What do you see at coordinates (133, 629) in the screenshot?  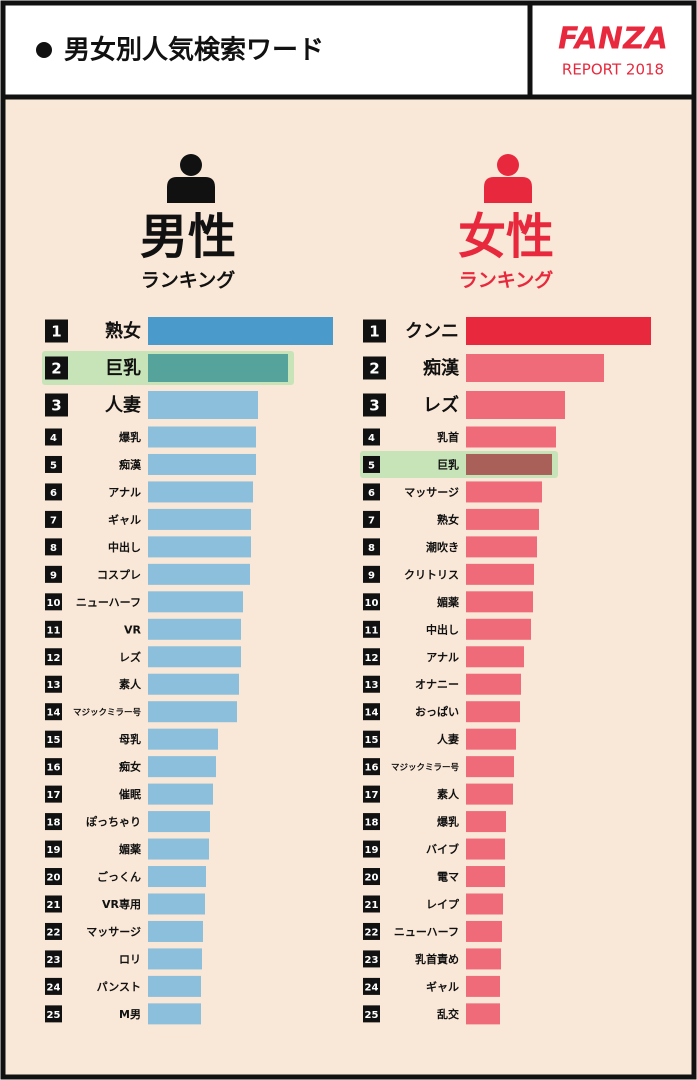 I see `term: VR` at bounding box center [133, 629].